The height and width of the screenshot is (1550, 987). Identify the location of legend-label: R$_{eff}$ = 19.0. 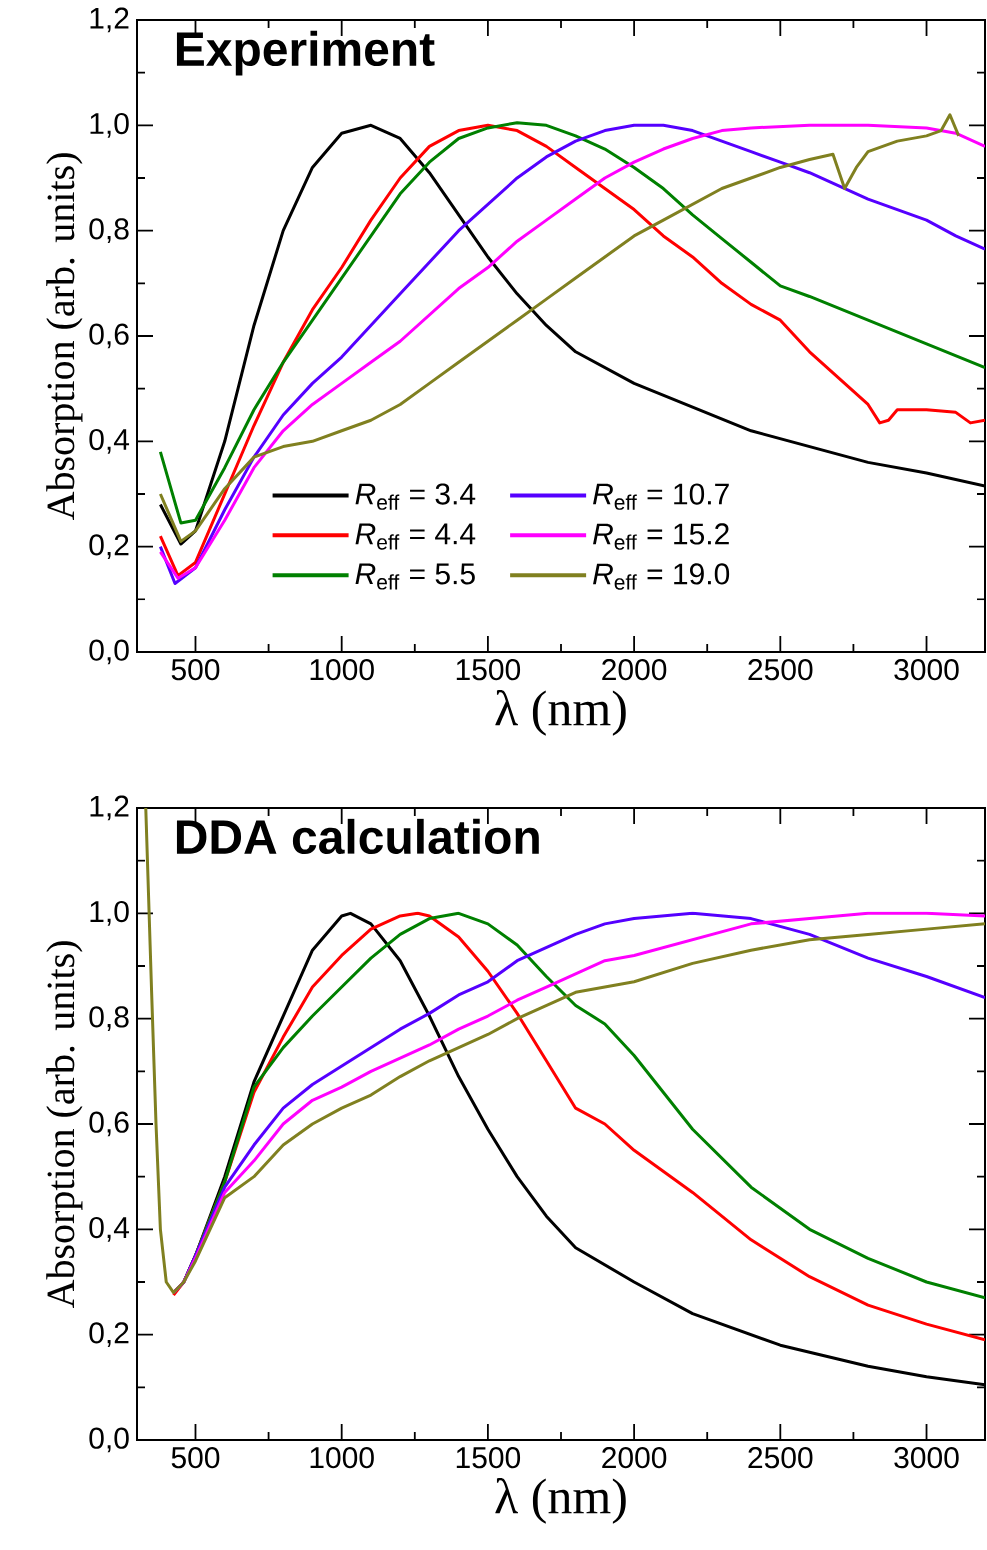
(661, 576).